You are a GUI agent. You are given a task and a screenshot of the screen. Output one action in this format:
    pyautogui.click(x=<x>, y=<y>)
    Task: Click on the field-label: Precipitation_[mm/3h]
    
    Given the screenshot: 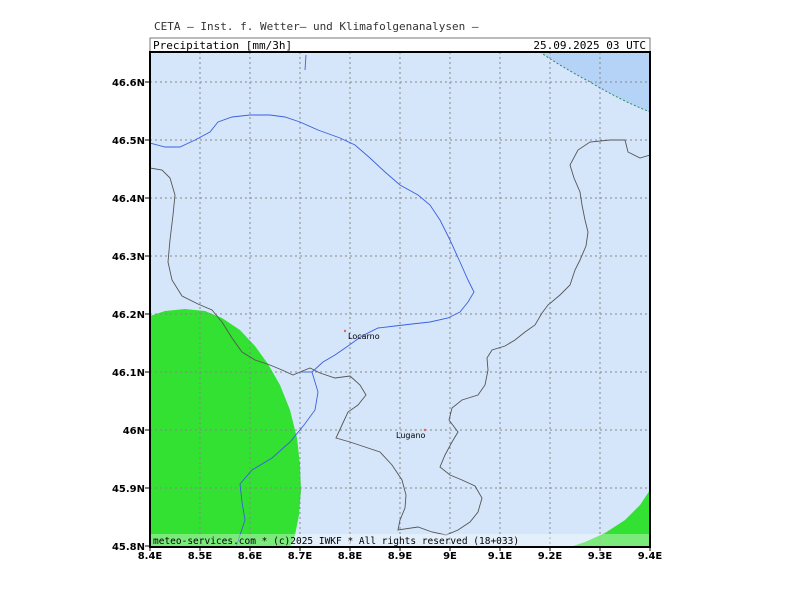 What is the action you would take?
    pyautogui.click(x=222, y=45)
    